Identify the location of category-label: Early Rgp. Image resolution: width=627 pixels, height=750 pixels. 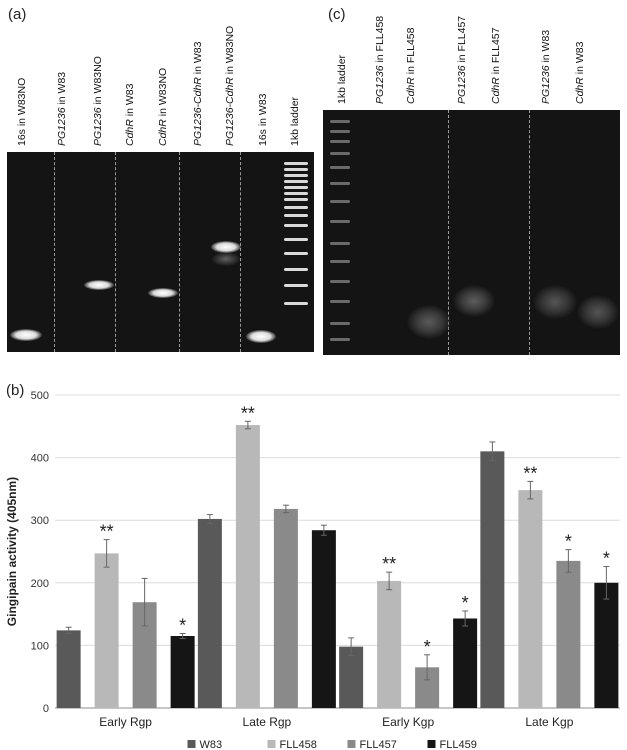
(125, 722).